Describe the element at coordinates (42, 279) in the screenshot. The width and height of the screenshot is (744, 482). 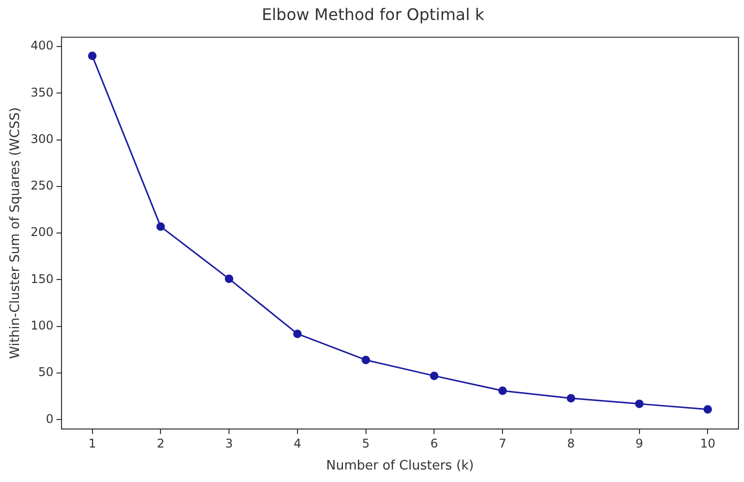
I see `y-tick-label: 150` at that location.